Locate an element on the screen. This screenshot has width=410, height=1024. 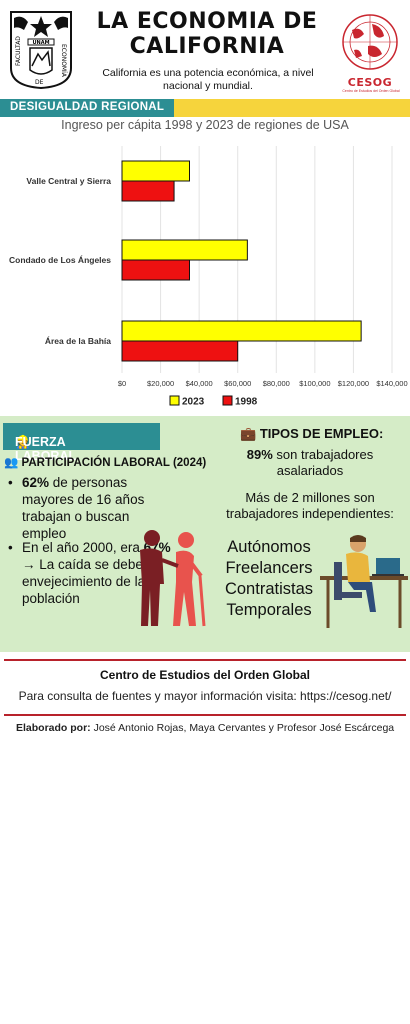
x-tick-label: $40,000 is located at coordinates (199, 383).